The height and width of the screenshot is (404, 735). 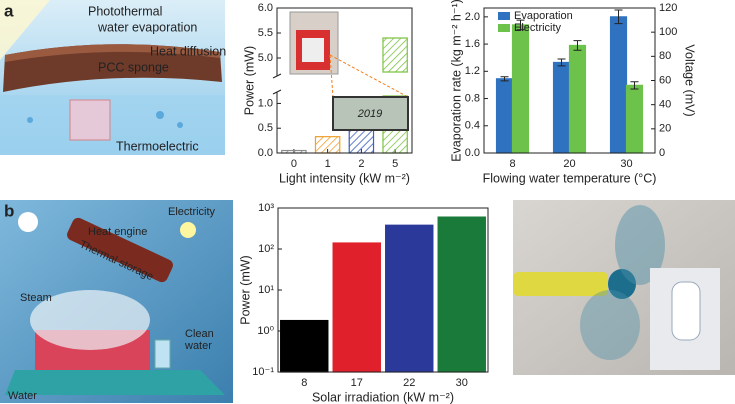 What do you see at coordinates (198, 346) in the screenshot?
I see `illustration-text: water` at bounding box center [198, 346].